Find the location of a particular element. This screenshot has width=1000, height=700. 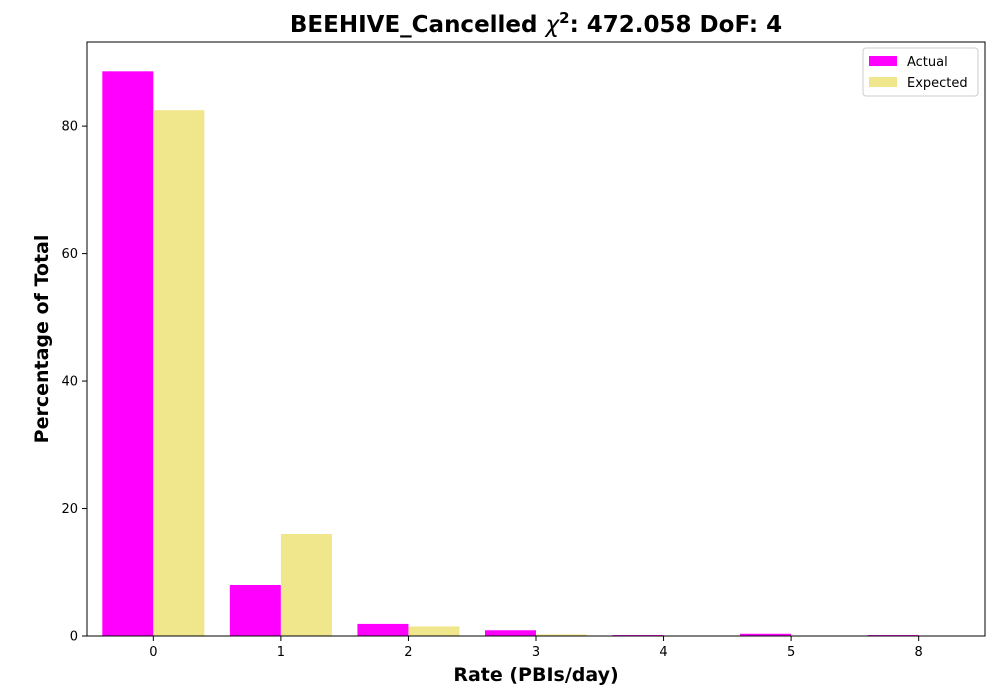

legend-label-actual: Actual is located at coordinates (927, 62).